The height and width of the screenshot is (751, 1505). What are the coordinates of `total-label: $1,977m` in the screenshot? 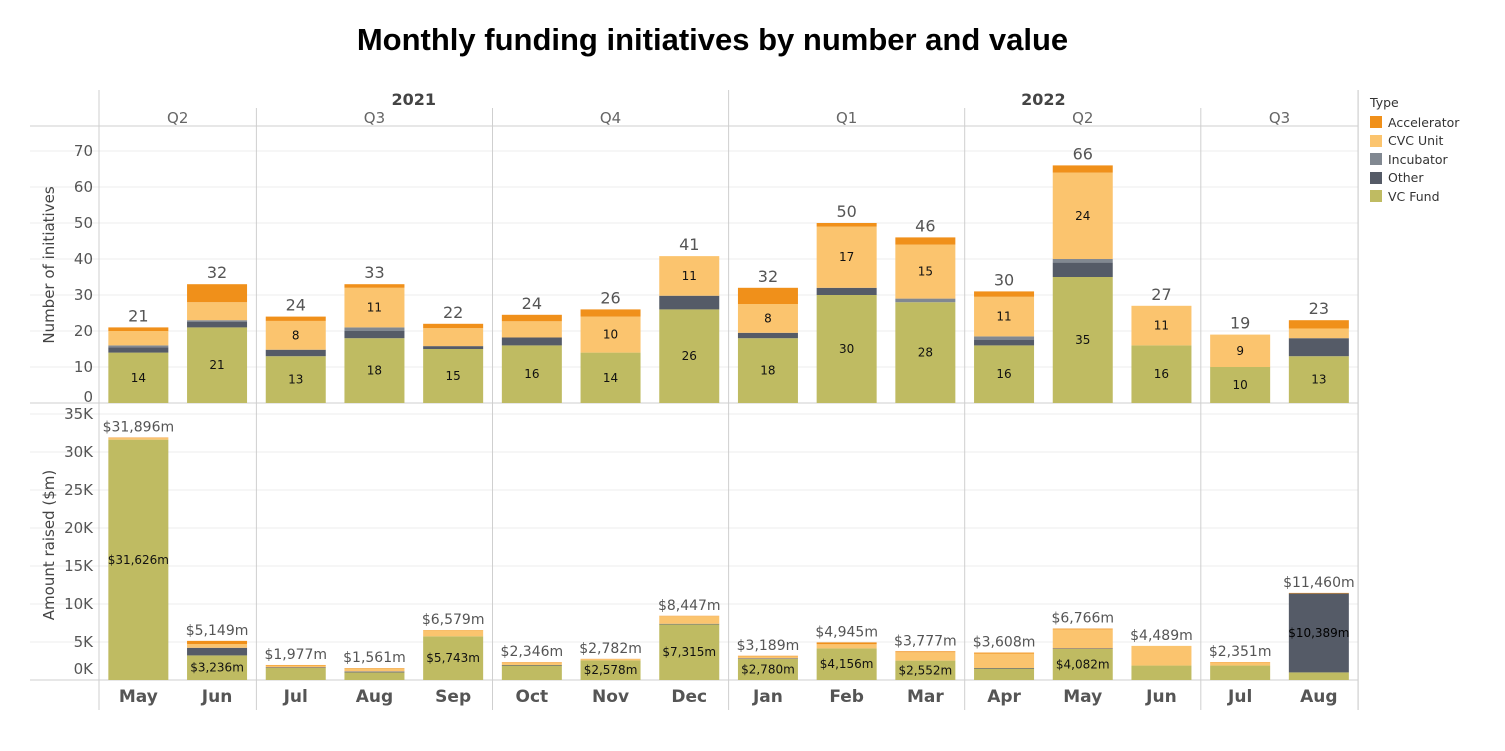 It's located at (295, 655).